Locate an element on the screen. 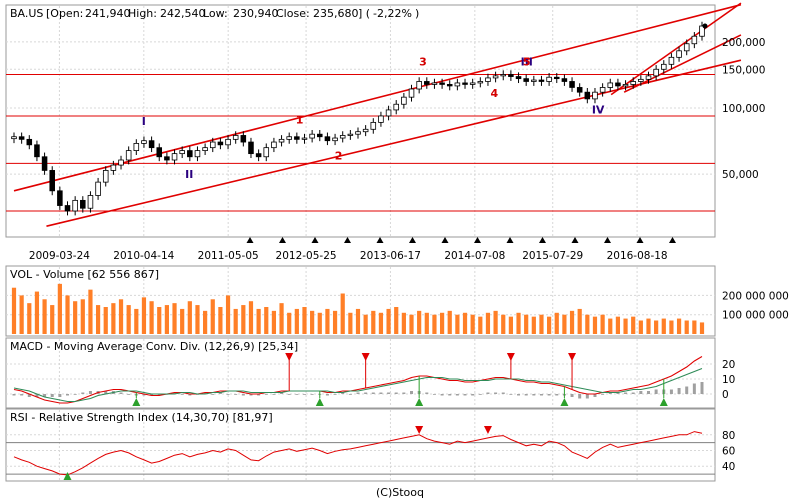  wave-label: II is located at coordinates (189, 174).